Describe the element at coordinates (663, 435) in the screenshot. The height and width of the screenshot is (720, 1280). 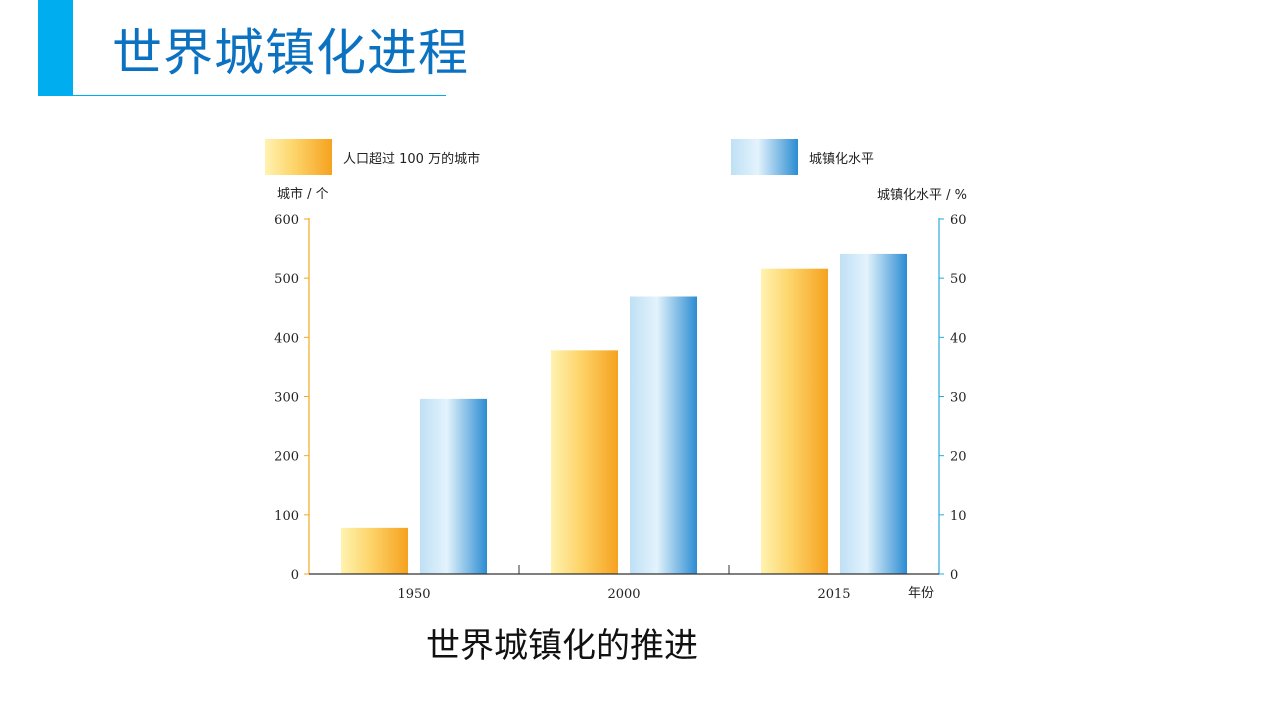
I see `bar-urbanization-2000` at that location.